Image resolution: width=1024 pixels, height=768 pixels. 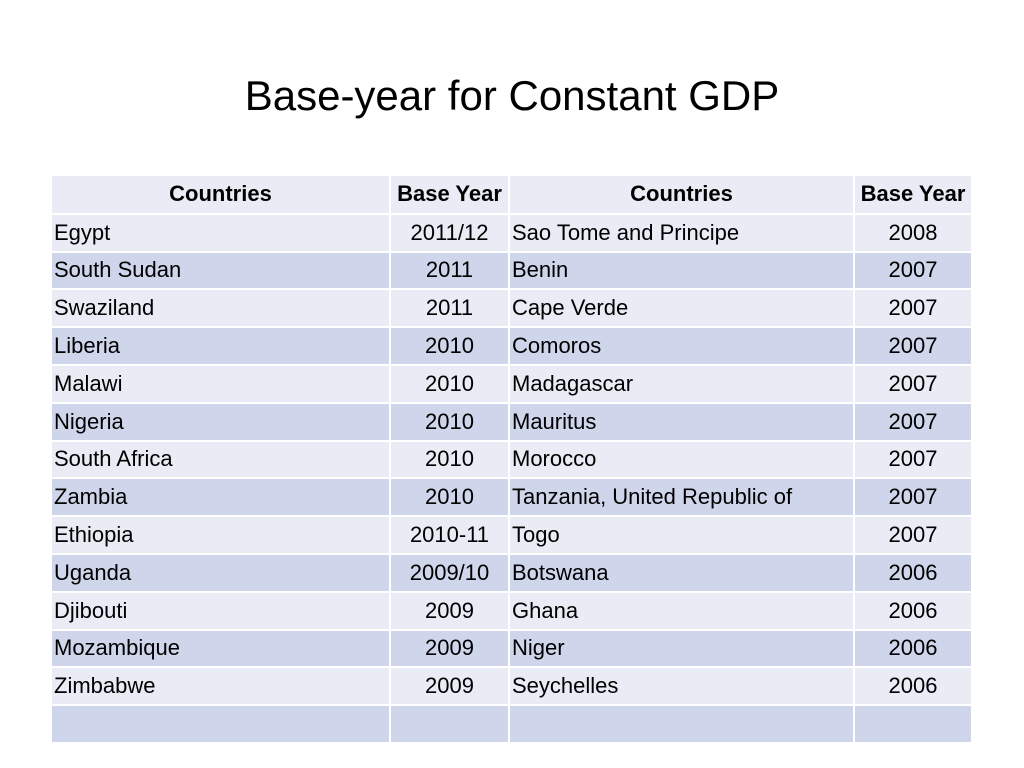 What do you see at coordinates (221, 346) in the screenshot?
I see `country-cell-left: Liberia` at bounding box center [221, 346].